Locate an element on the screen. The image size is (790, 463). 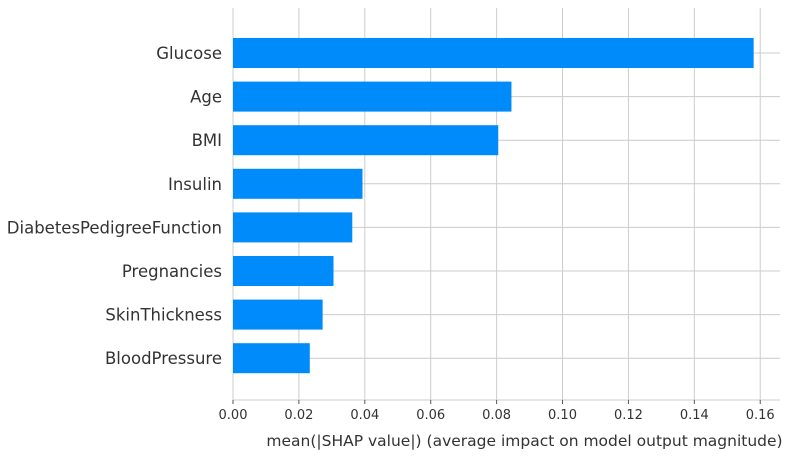
bar-skinthickness is located at coordinates (278, 314).